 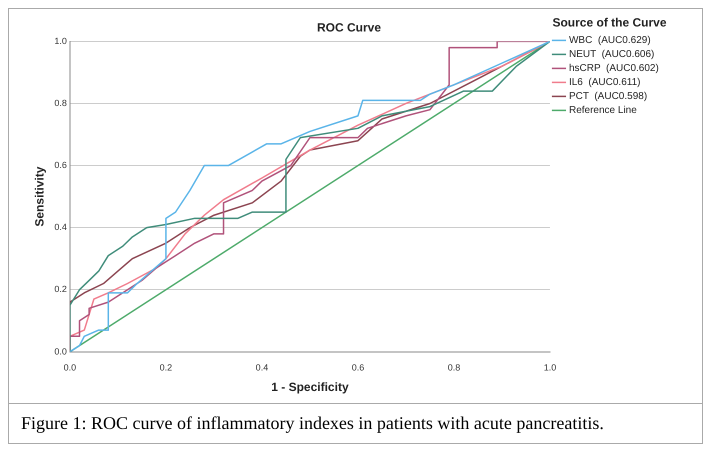 I want to click on y-axis-title: Sensitivity, so click(x=39, y=196).